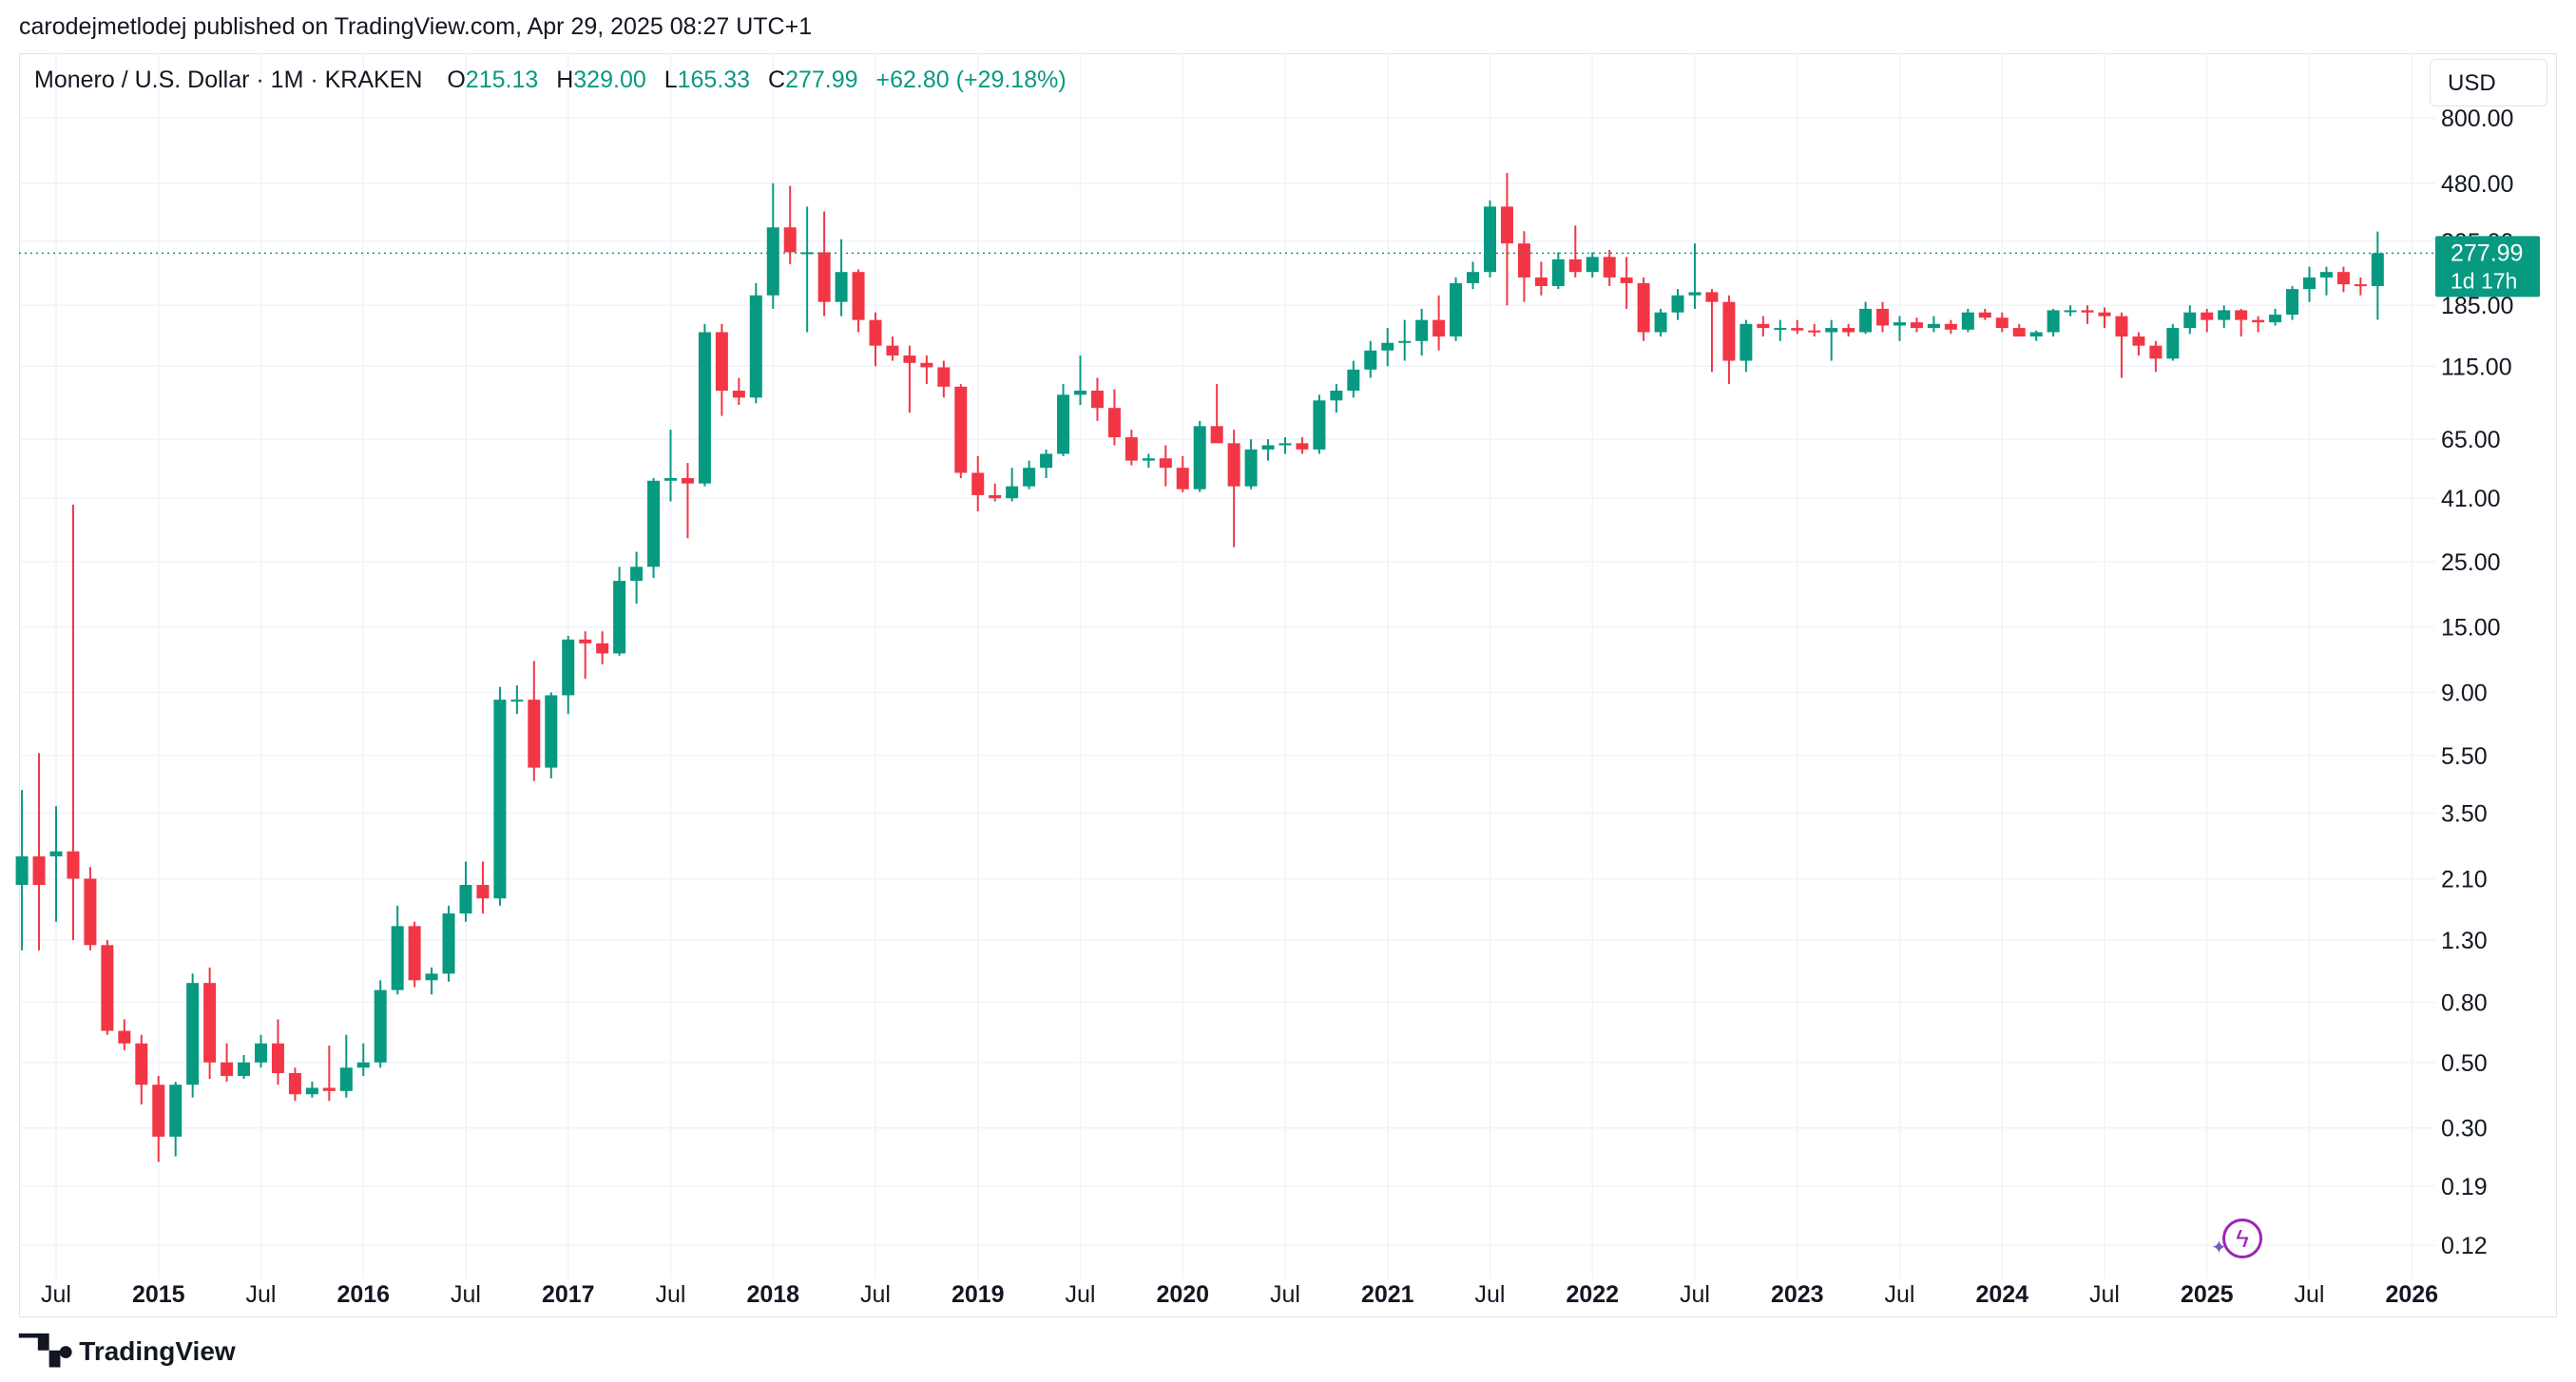 The image size is (2576, 1382). I want to click on price-tick-label: 0.30, so click(2464, 1129).